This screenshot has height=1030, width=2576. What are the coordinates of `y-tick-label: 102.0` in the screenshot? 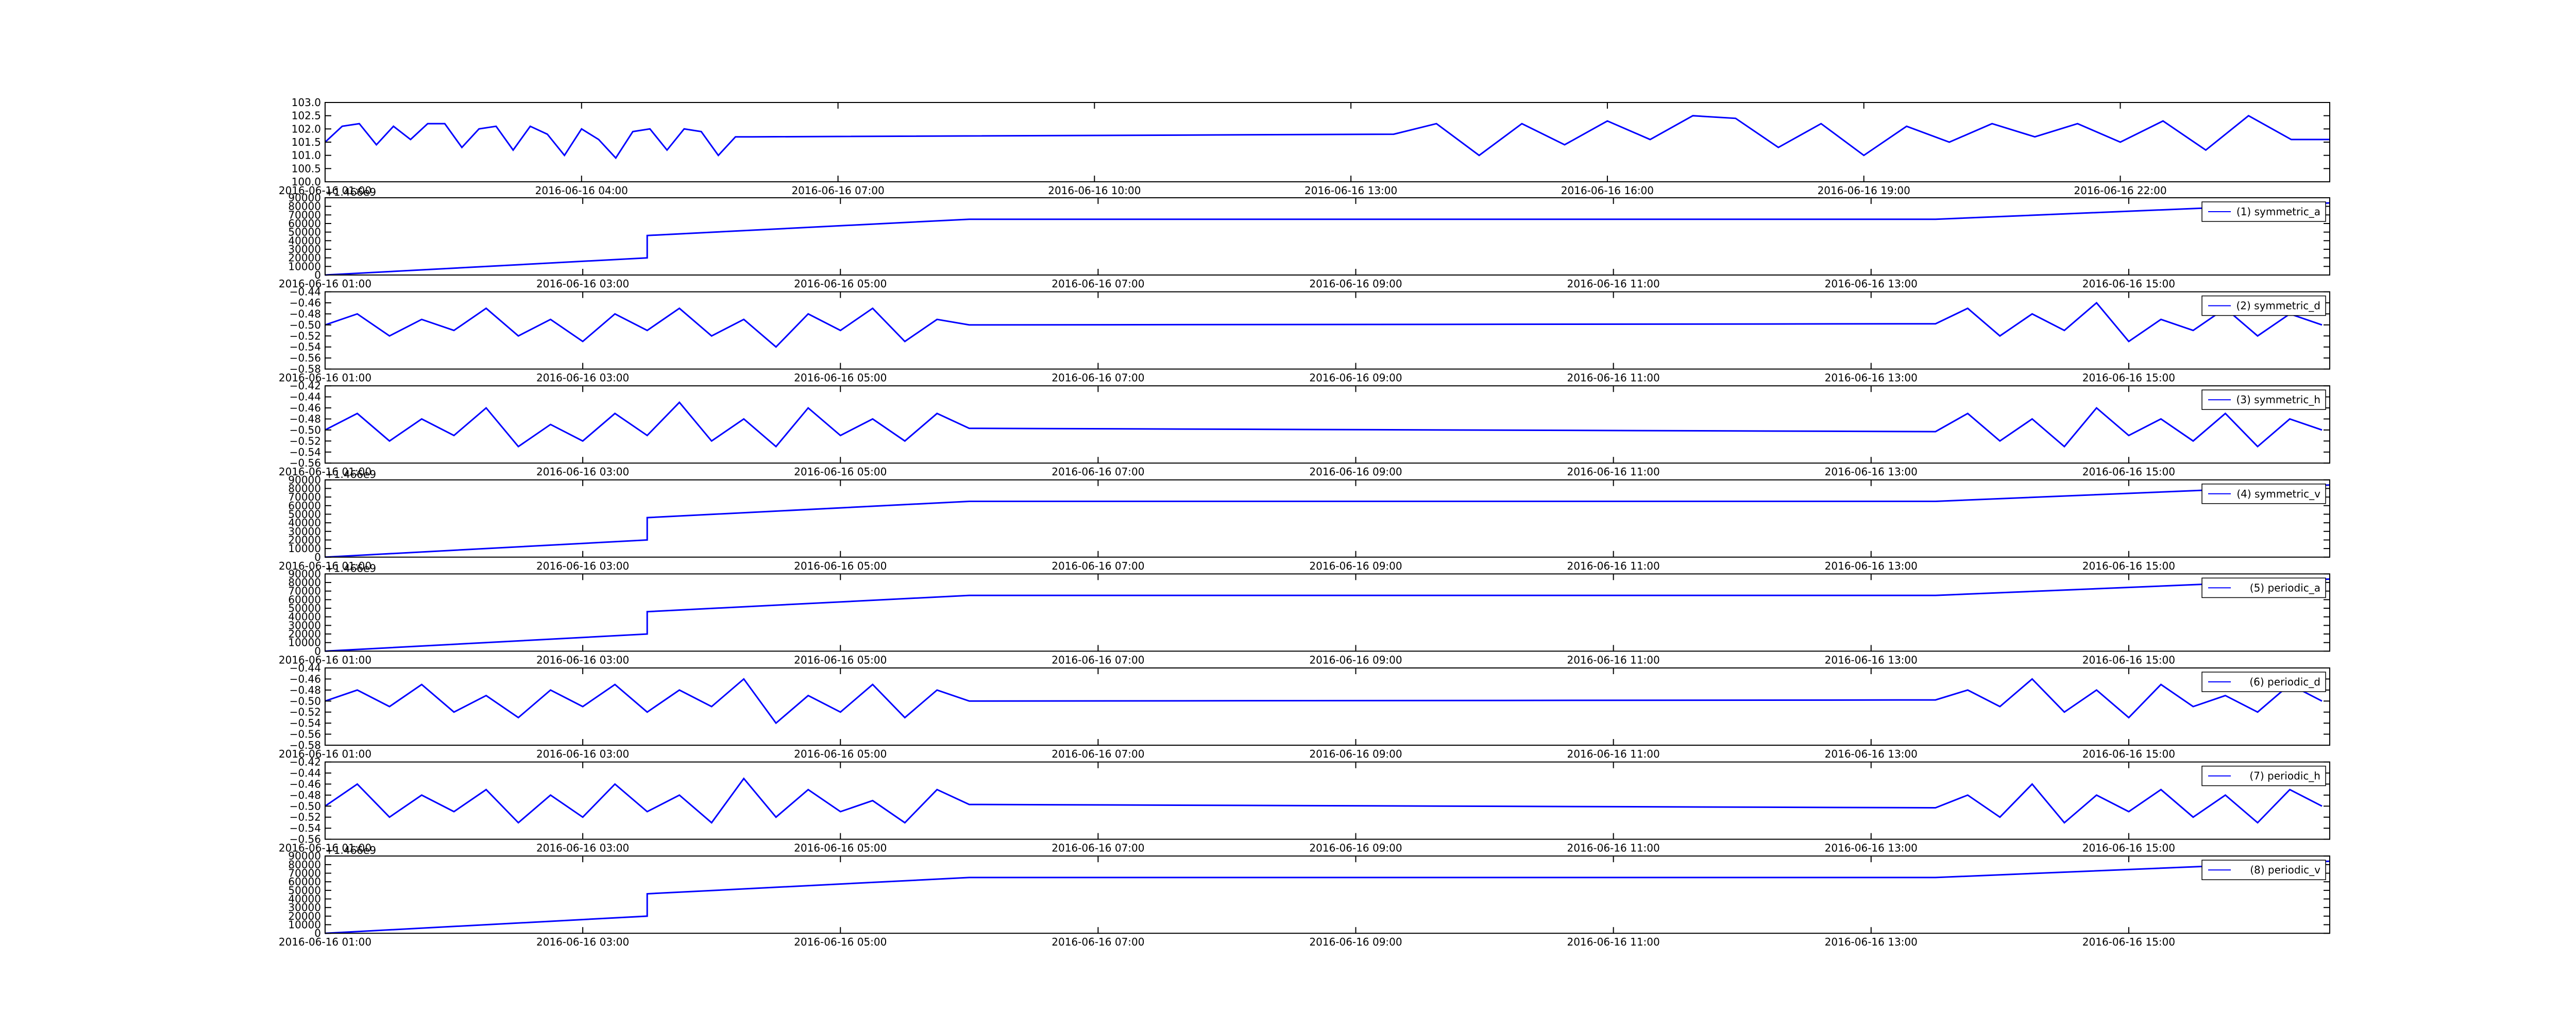 It's located at (306, 129).